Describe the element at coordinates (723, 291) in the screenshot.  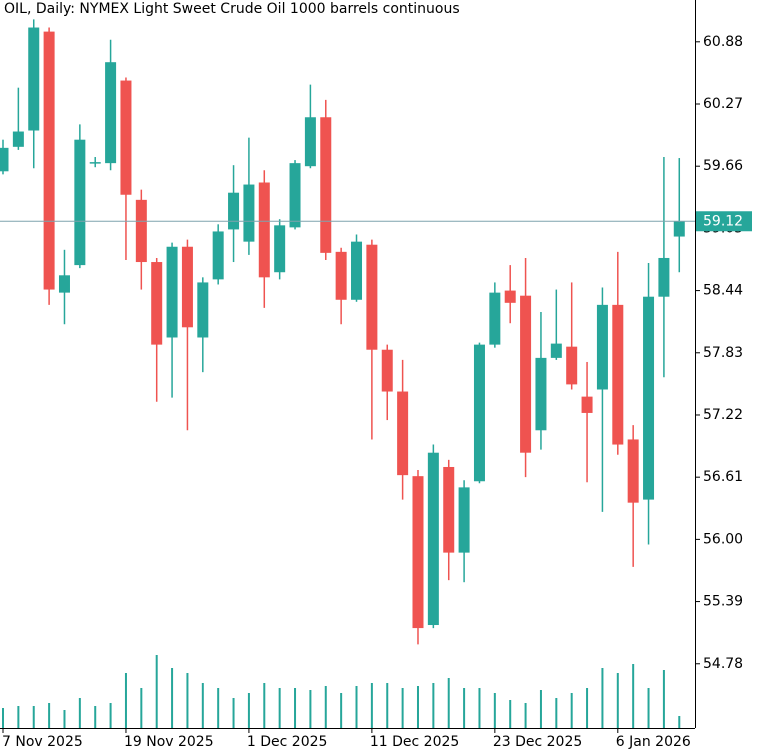
I see `y-tick-label: 58.44` at that location.